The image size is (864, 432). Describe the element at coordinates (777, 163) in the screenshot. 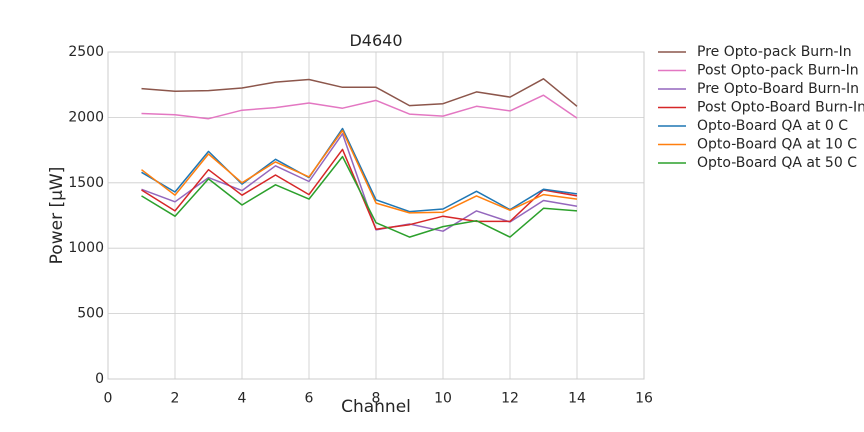

I see `legend-label: Opto-Board QA at 50 C` at that location.